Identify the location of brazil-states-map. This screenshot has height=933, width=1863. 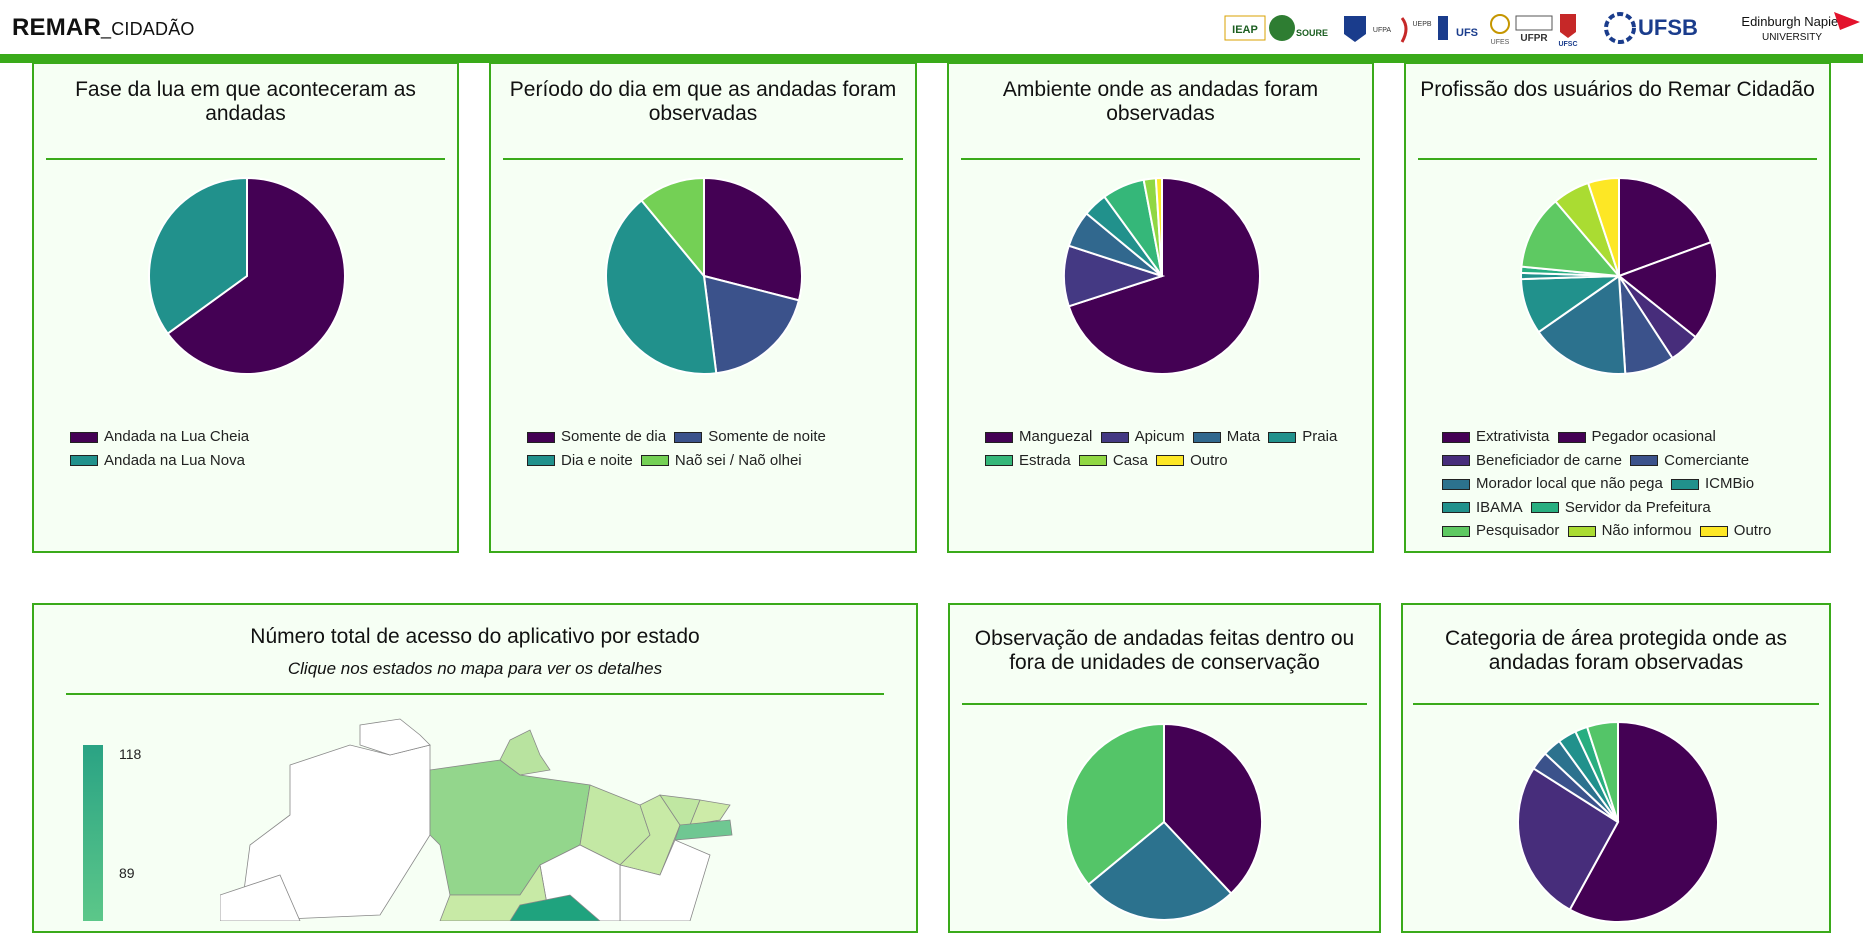
(480, 818).